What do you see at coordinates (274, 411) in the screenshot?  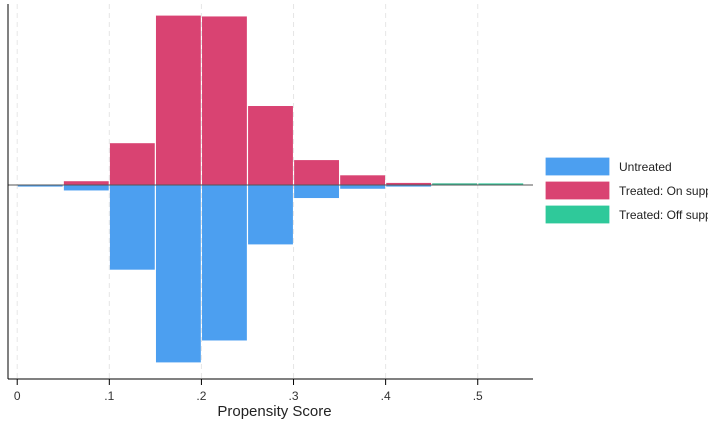 I see `x-axis-title: Propensity Score` at bounding box center [274, 411].